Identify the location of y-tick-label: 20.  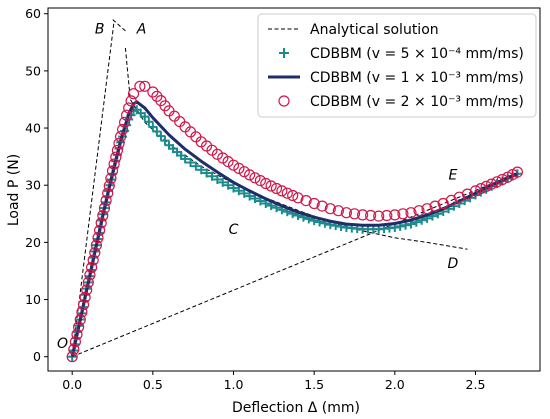
(33, 242).